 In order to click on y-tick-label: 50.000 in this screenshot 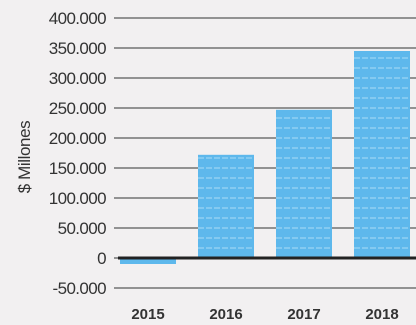, I will do `click(82, 228)`.